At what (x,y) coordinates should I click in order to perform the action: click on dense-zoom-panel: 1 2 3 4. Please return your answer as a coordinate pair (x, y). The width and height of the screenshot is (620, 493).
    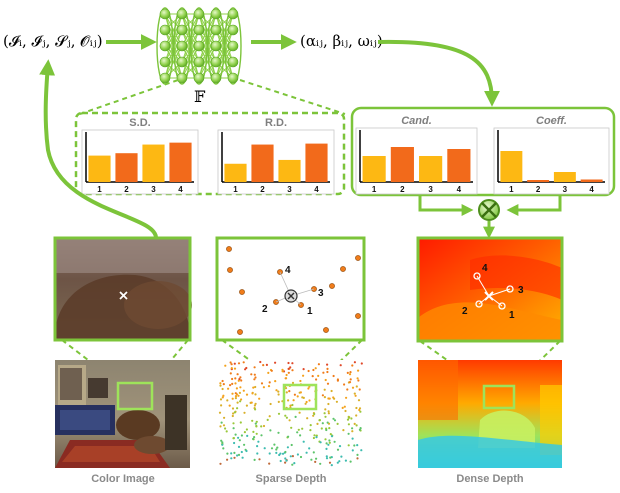
    Looking at the image, I should click on (490, 289).